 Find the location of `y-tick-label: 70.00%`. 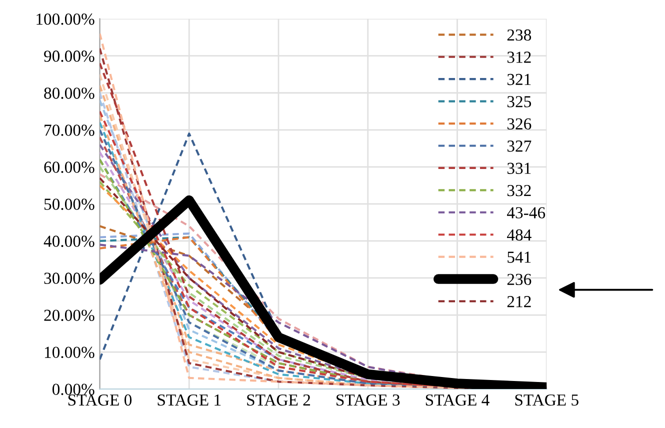

y-tick-label: 70.00% is located at coordinates (69, 130).